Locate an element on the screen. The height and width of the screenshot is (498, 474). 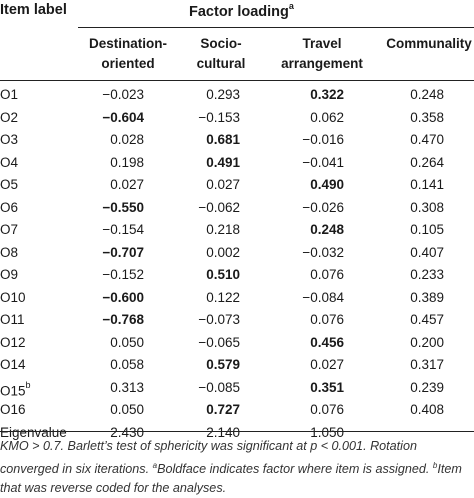
row-label: O4 is located at coordinates (9, 162).